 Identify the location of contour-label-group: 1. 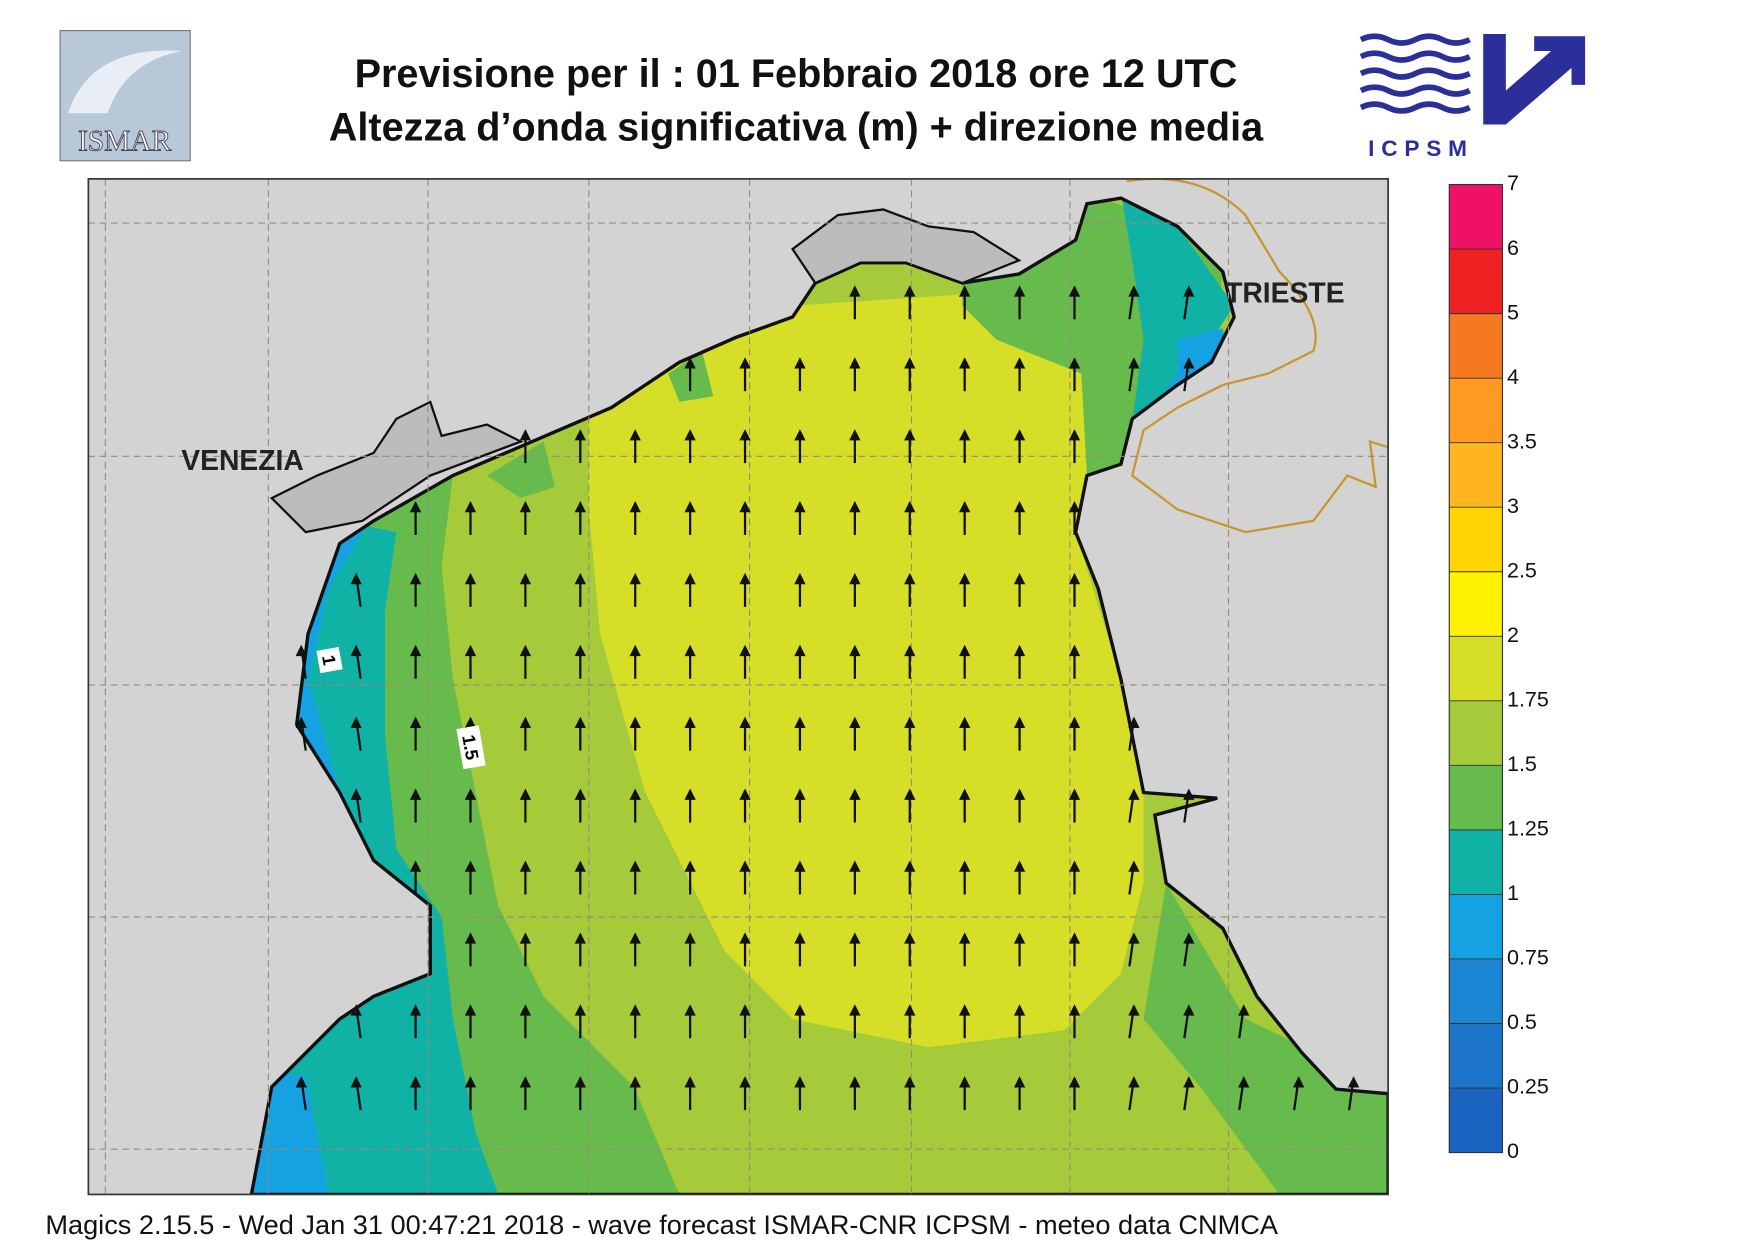
(329, 660).